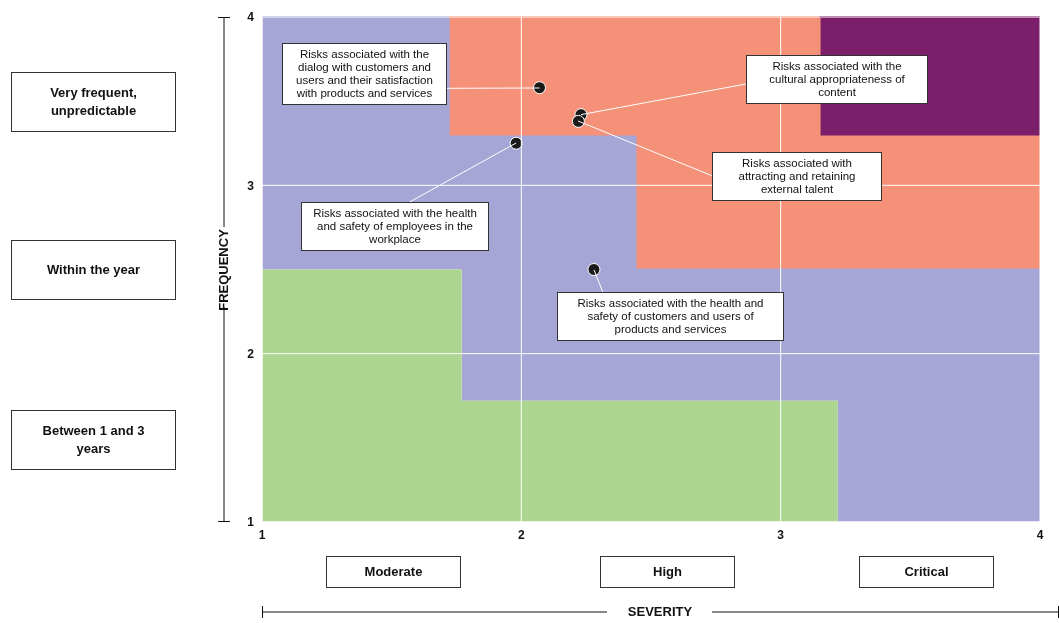  What do you see at coordinates (262, 534) in the screenshot?
I see `x-tick-label: 1` at bounding box center [262, 534].